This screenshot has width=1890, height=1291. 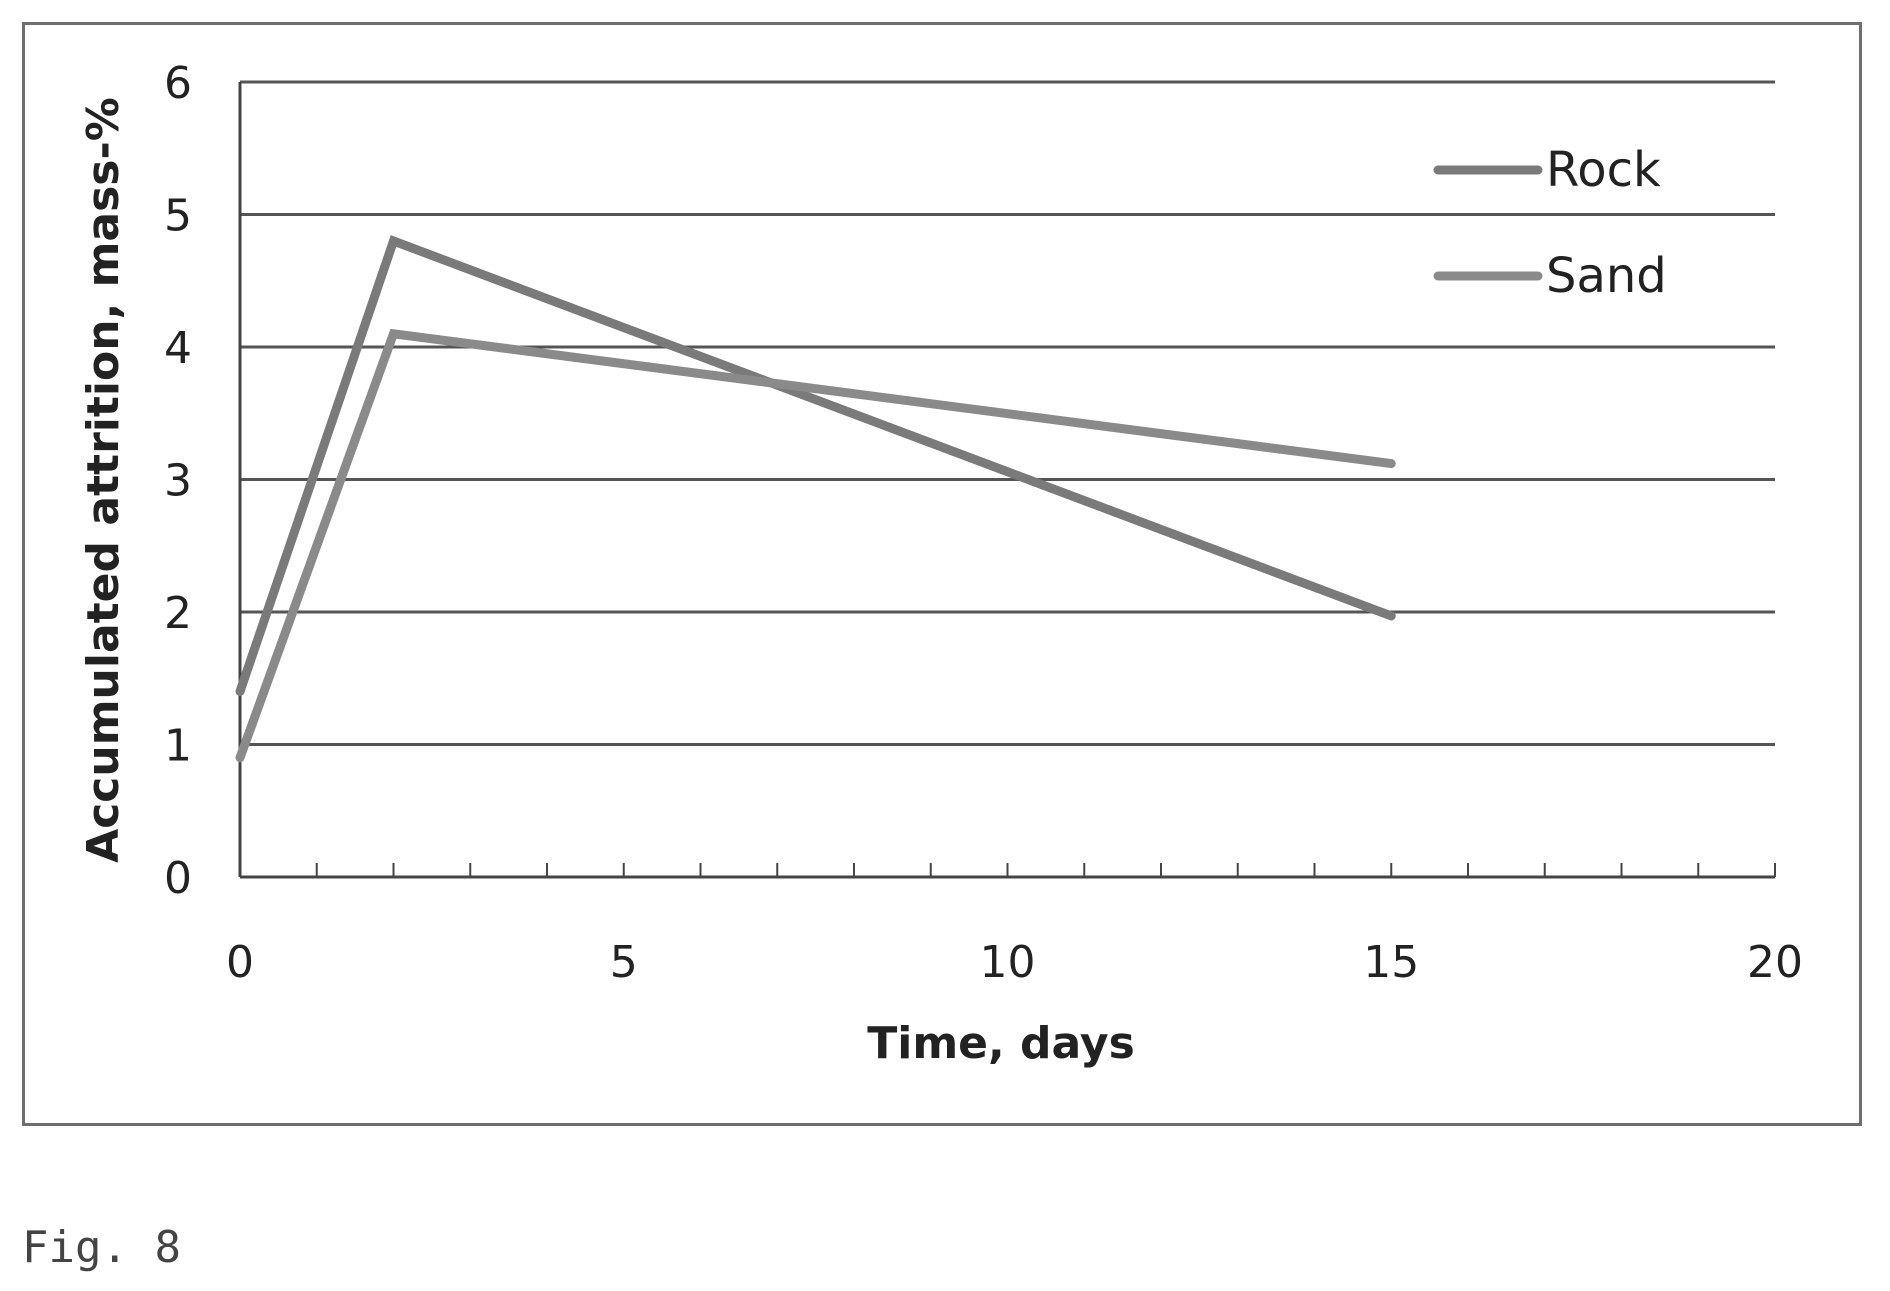 What do you see at coordinates (1775, 962) in the screenshot?
I see `x-tick-label-20: 20` at bounding box center [1775, 962].